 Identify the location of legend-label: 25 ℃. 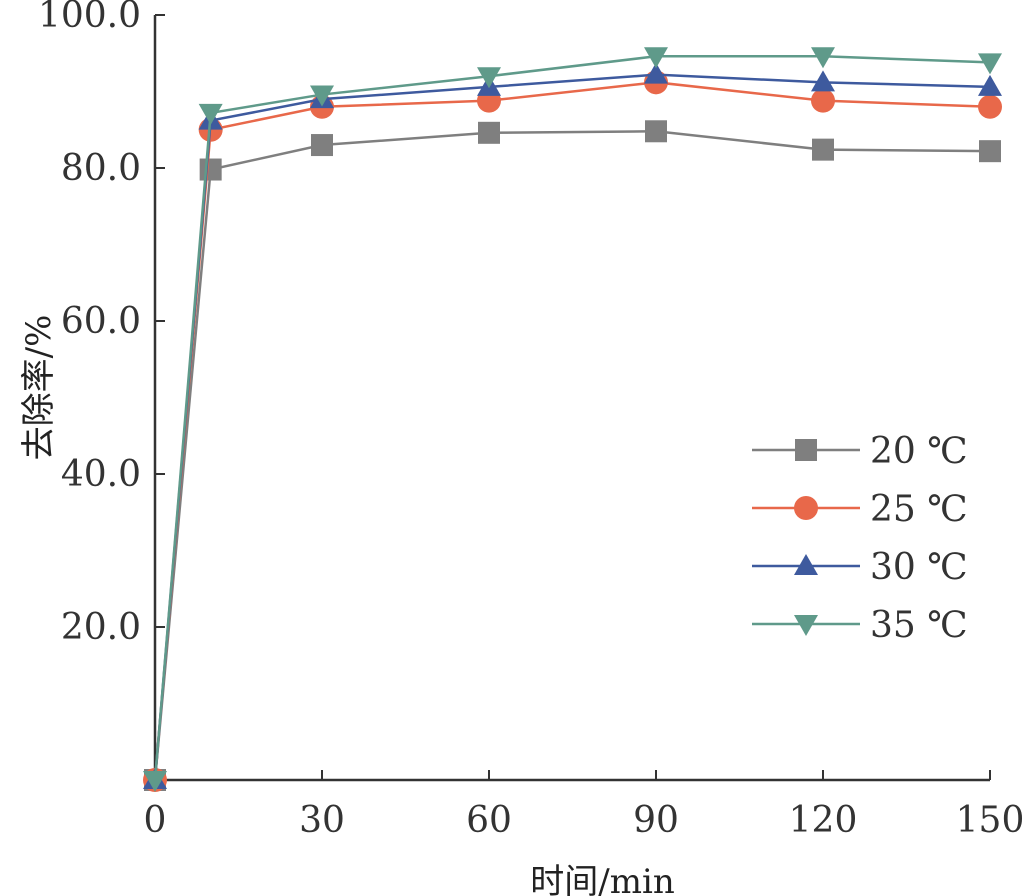
(919, 509).